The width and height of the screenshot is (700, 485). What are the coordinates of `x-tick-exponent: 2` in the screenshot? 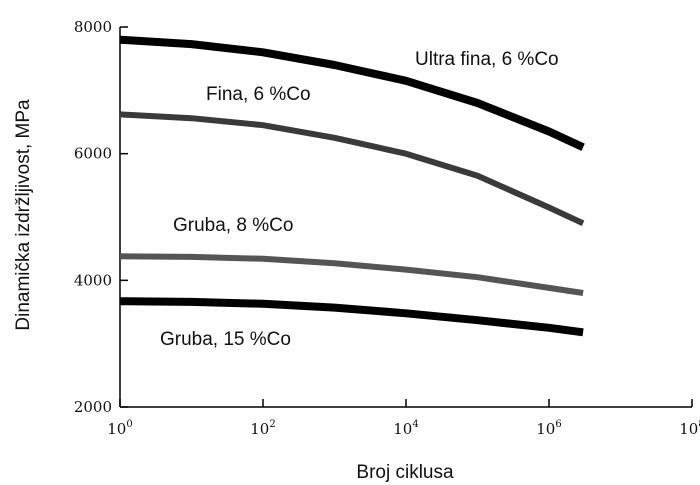 It's located at (272, 424).